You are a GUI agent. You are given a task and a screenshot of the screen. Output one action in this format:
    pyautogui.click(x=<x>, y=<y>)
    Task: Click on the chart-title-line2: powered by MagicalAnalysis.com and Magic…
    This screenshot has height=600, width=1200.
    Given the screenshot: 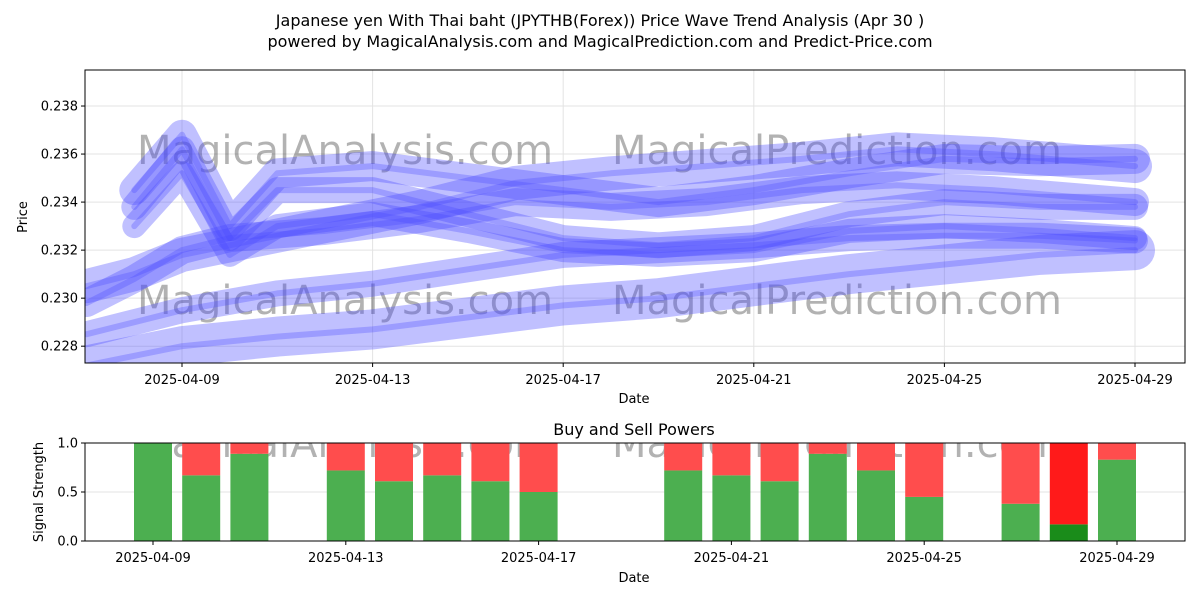 What is the action you would take?
    pyautogui.click(x=599, y=41)
    